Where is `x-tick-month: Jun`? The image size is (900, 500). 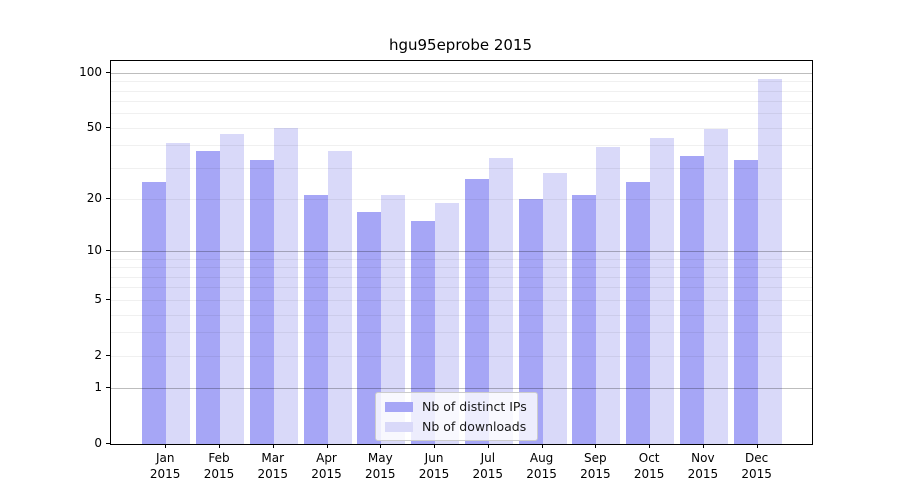 x-tick-month: Jun is located at coordinates (434, 458).